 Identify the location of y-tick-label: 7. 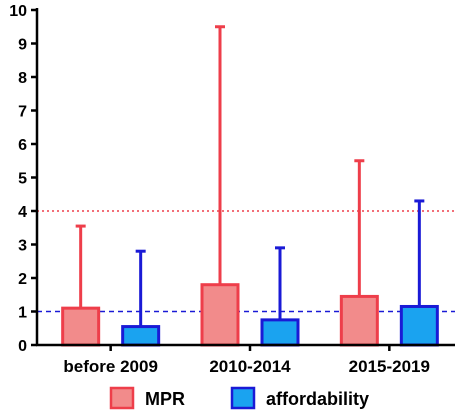
(22, 112).